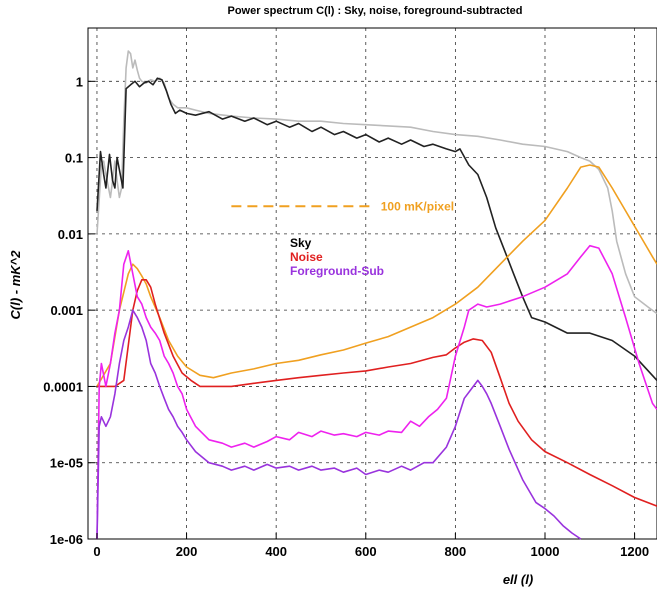 The height and width of the screenshot is (592, 657). I want to click on x-tick-label: 800, so click(456, 551).